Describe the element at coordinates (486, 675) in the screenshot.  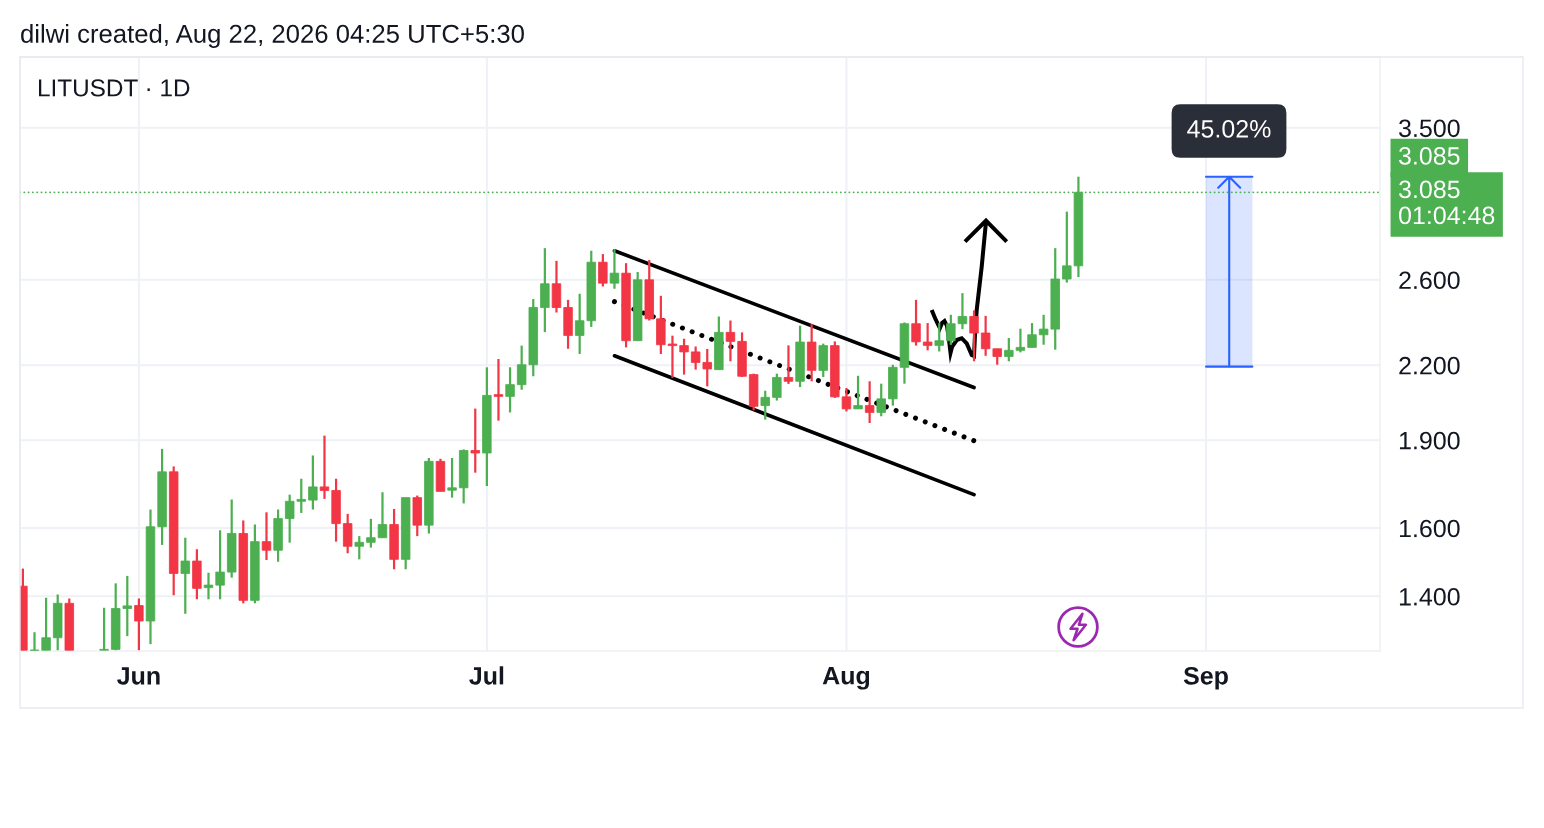
I see `x-tick-label: Jul` at that location.